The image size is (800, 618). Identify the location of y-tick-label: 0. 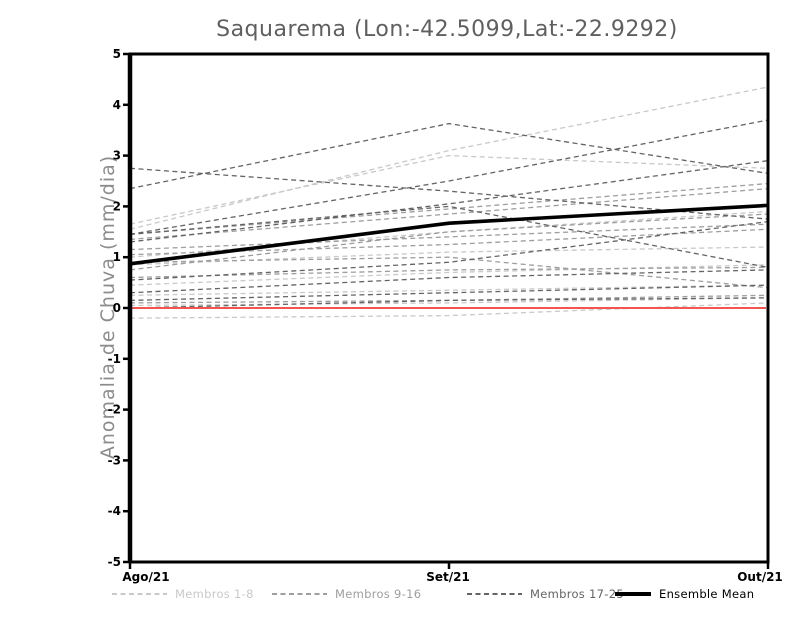
(117, 308).